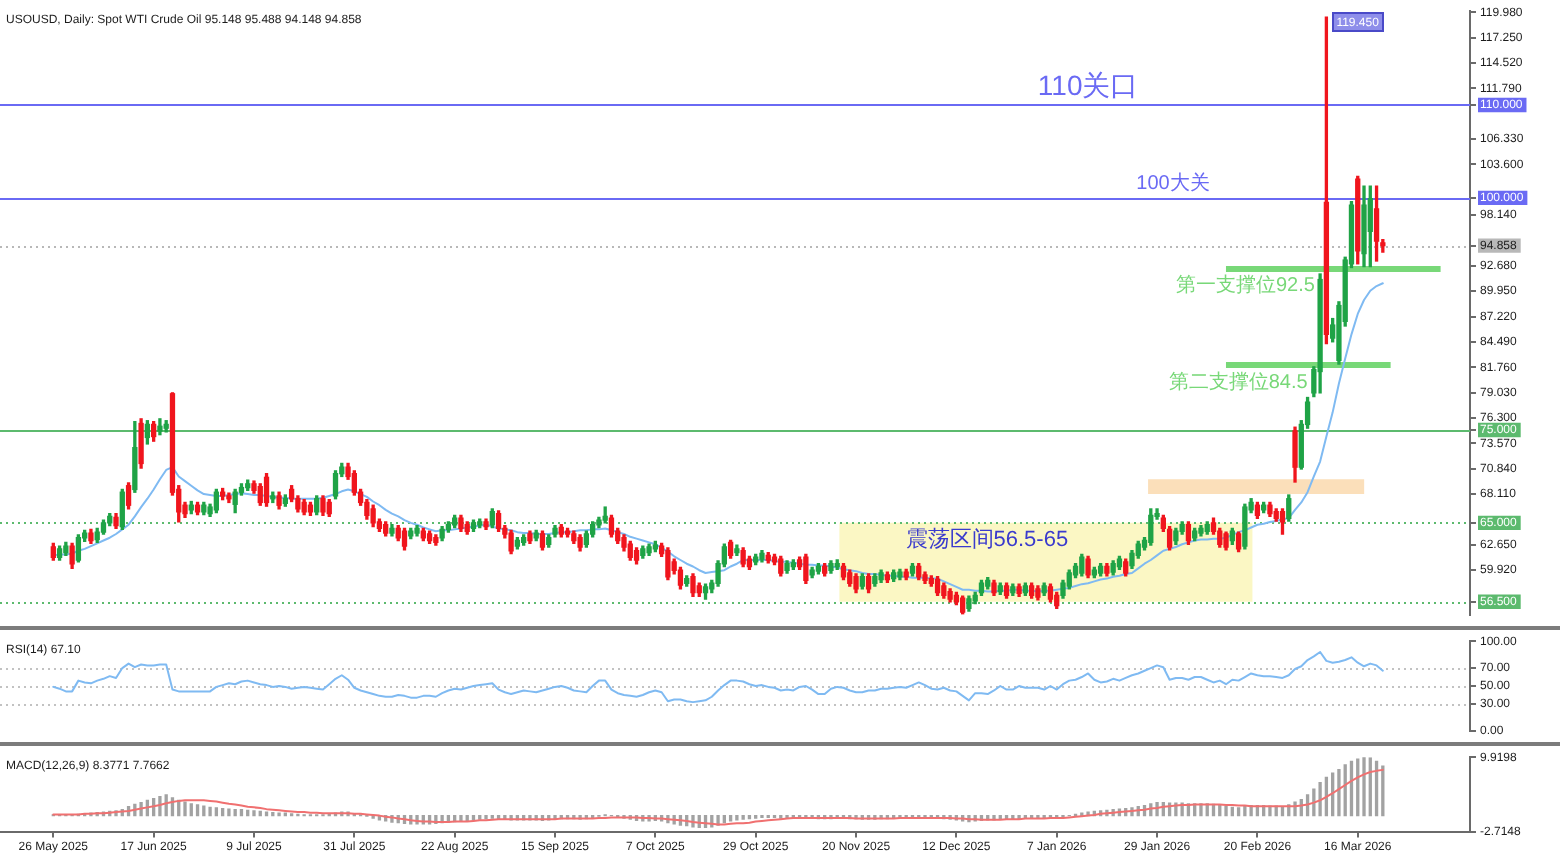 The height and width of the screenshot is (856, 1560). Describe the element at coordinates (1173, 183) in the screenshot. I see `ref-line-label: 100大关` at that location.